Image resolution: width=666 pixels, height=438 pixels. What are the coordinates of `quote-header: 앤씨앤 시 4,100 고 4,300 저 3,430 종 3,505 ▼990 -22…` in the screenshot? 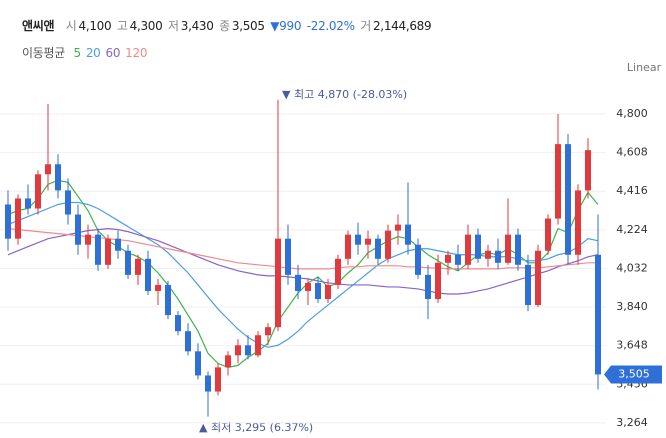 It's located at (227, 25).